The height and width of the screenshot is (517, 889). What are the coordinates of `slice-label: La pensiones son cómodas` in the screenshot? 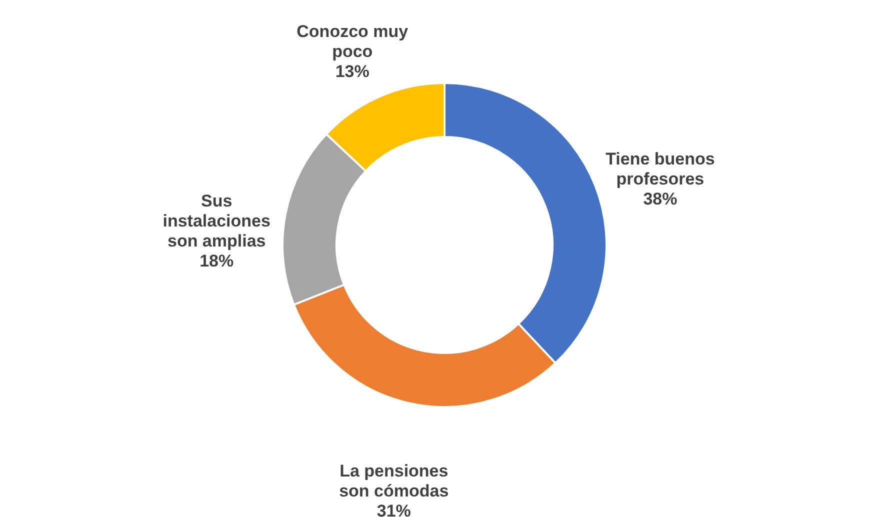 It's located at (394, 480).